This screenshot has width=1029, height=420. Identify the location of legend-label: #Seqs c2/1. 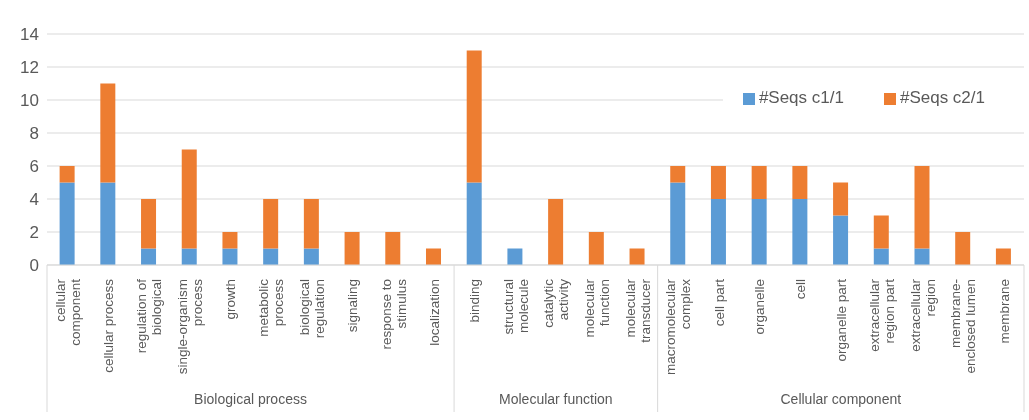
(942, 97).